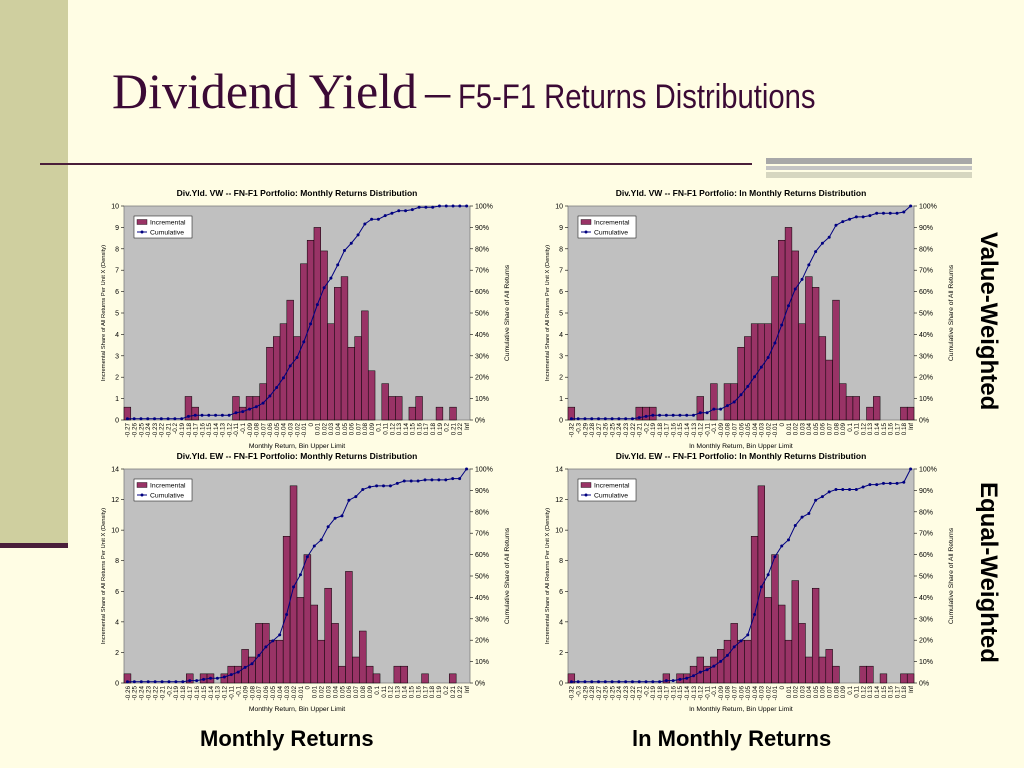 The width and height of the screenshot is (1024, 768). Describe the element at coordinates (211, 693) in the screenshot. I see `x-tick-label: -0.14` at that location.